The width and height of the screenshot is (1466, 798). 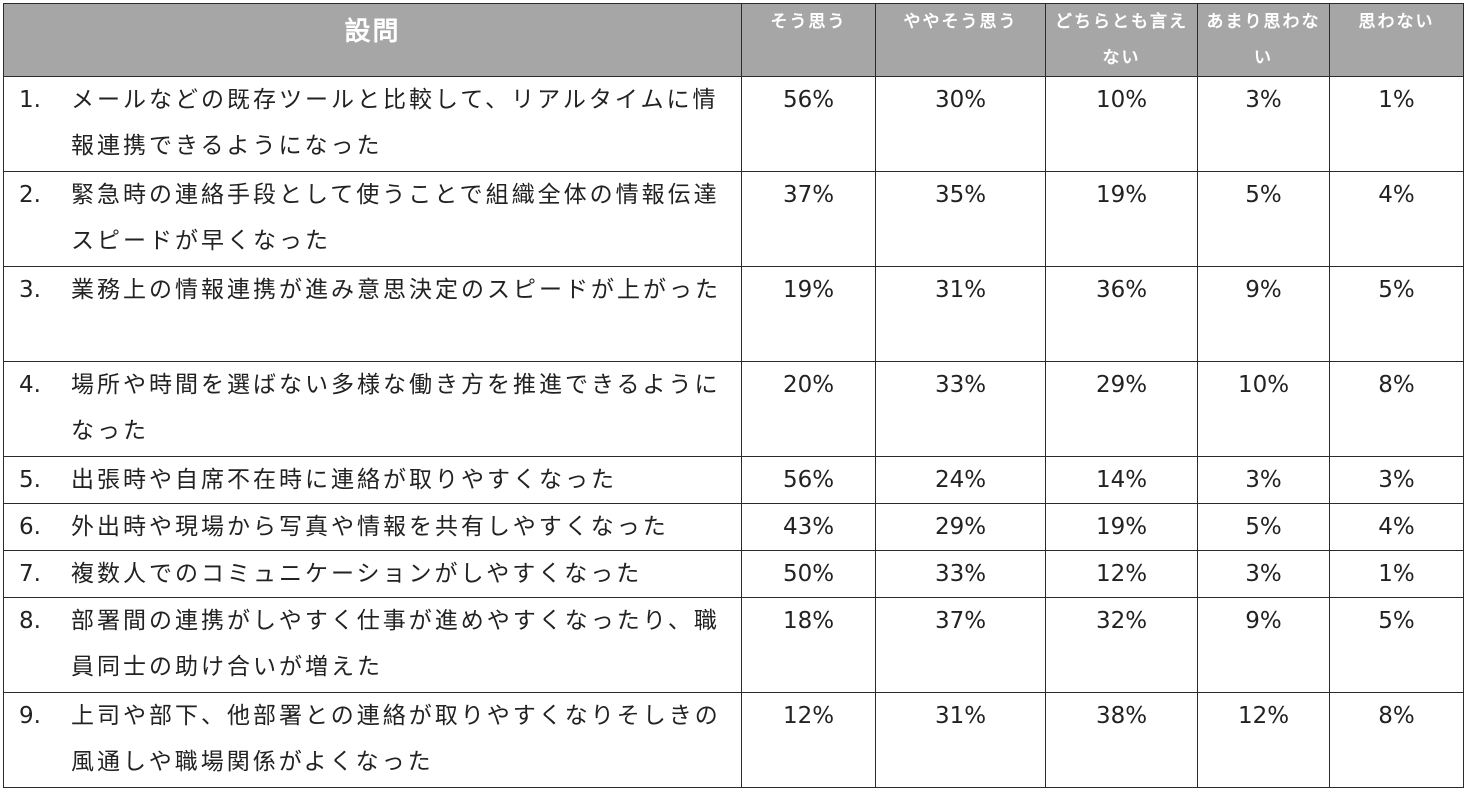 I want to click on question-cell: 8. 部署間の連携がしやすく仕事が進めやすくなったり、職員同士の助け合いが増えた, so click(x=372, y=645).